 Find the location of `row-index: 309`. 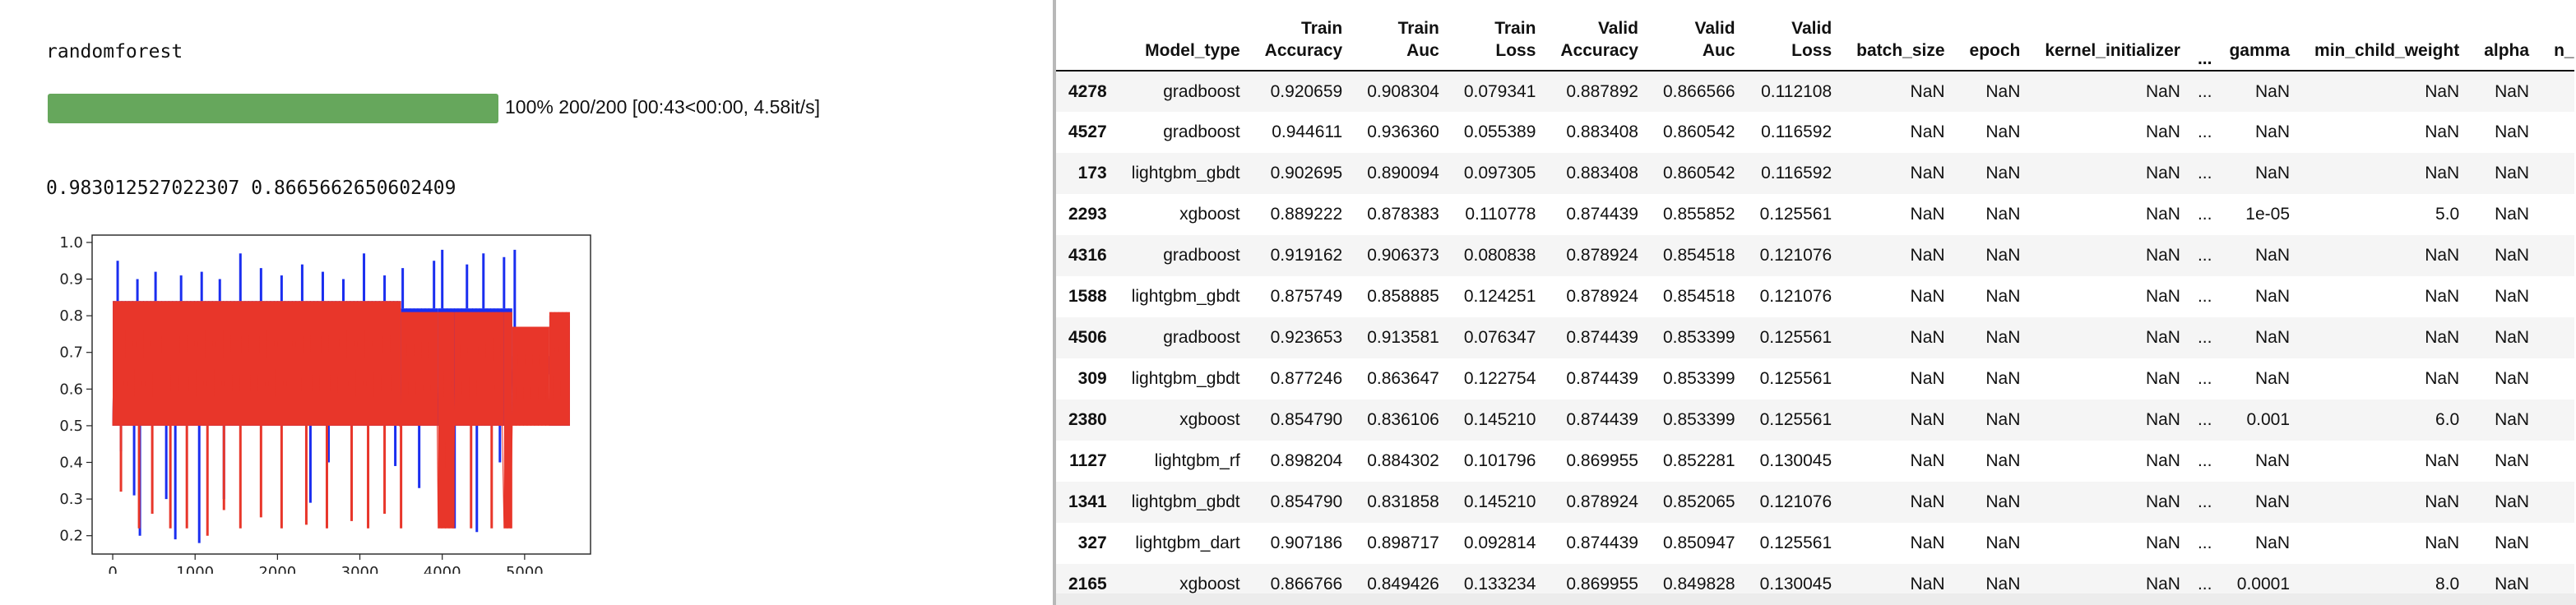

row-index: 309 is located at coordinates (1092, 378).